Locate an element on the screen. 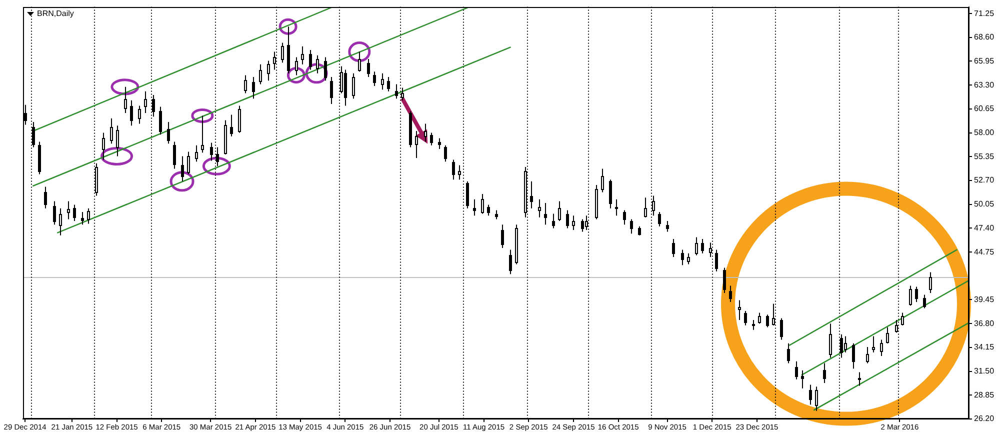 The width and height of the screenshot is (997, 448). y-tick-label: 52.70 is located at coordinates (984, 180).